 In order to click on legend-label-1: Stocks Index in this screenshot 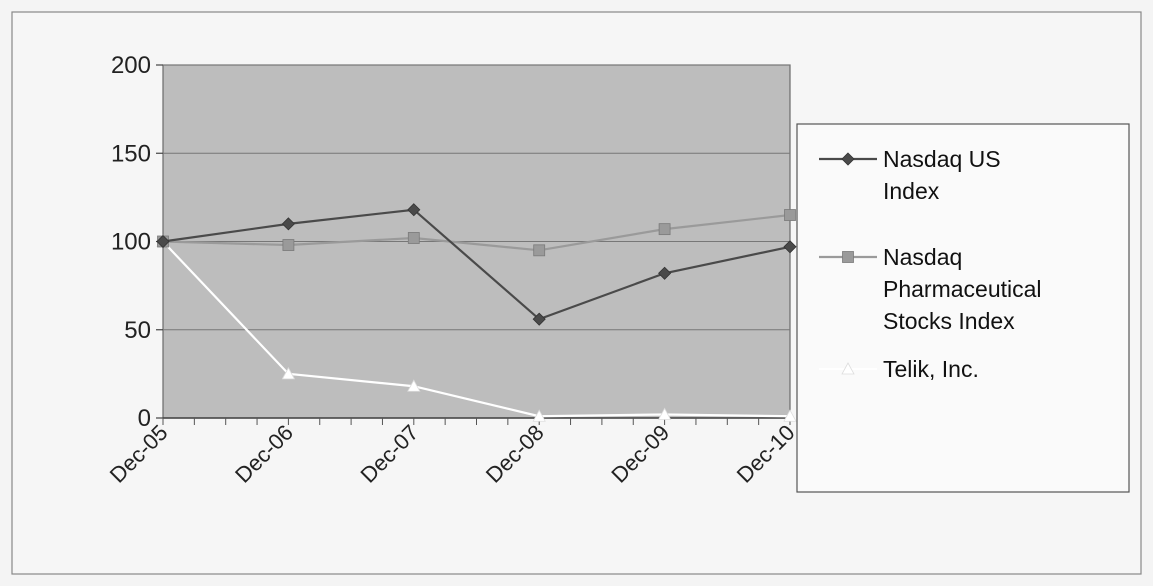, I will do `click(949, 321)`.